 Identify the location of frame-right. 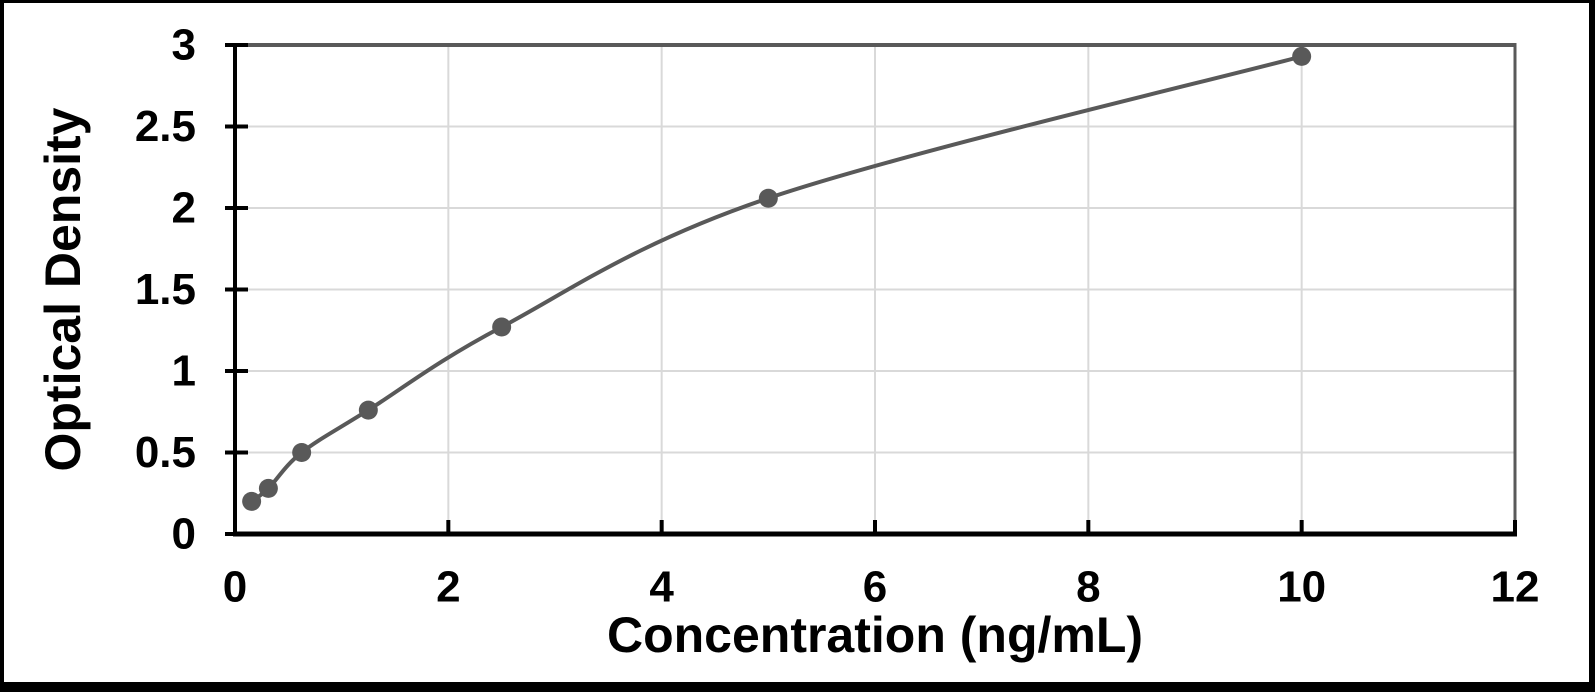
(1592, 346).